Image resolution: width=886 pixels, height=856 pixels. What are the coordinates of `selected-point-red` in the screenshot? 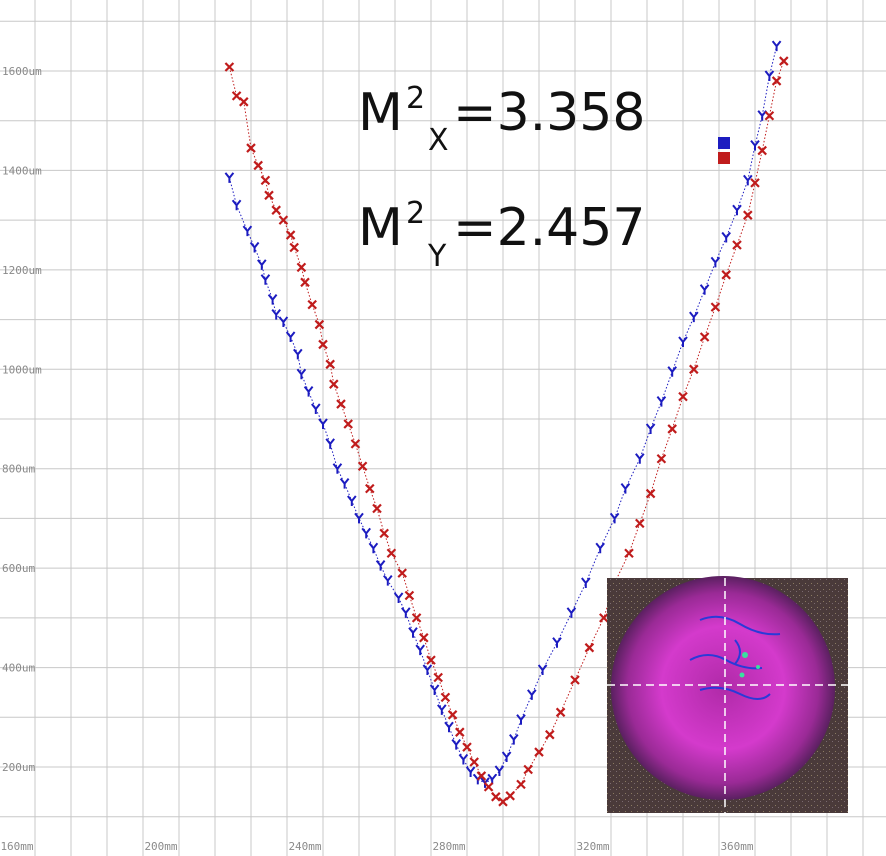 It's located at (724, 158).